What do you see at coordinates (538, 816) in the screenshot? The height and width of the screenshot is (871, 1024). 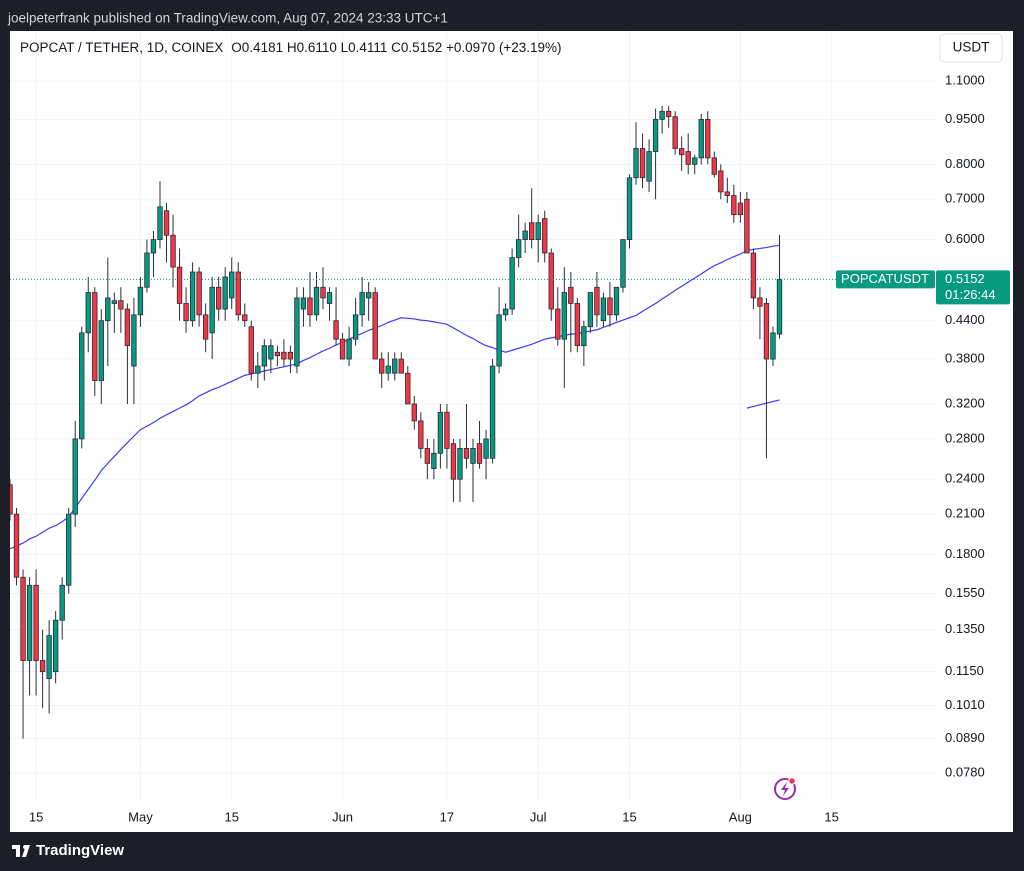 I see `x-tick-label: Jul` at bounding box center [538, 816].